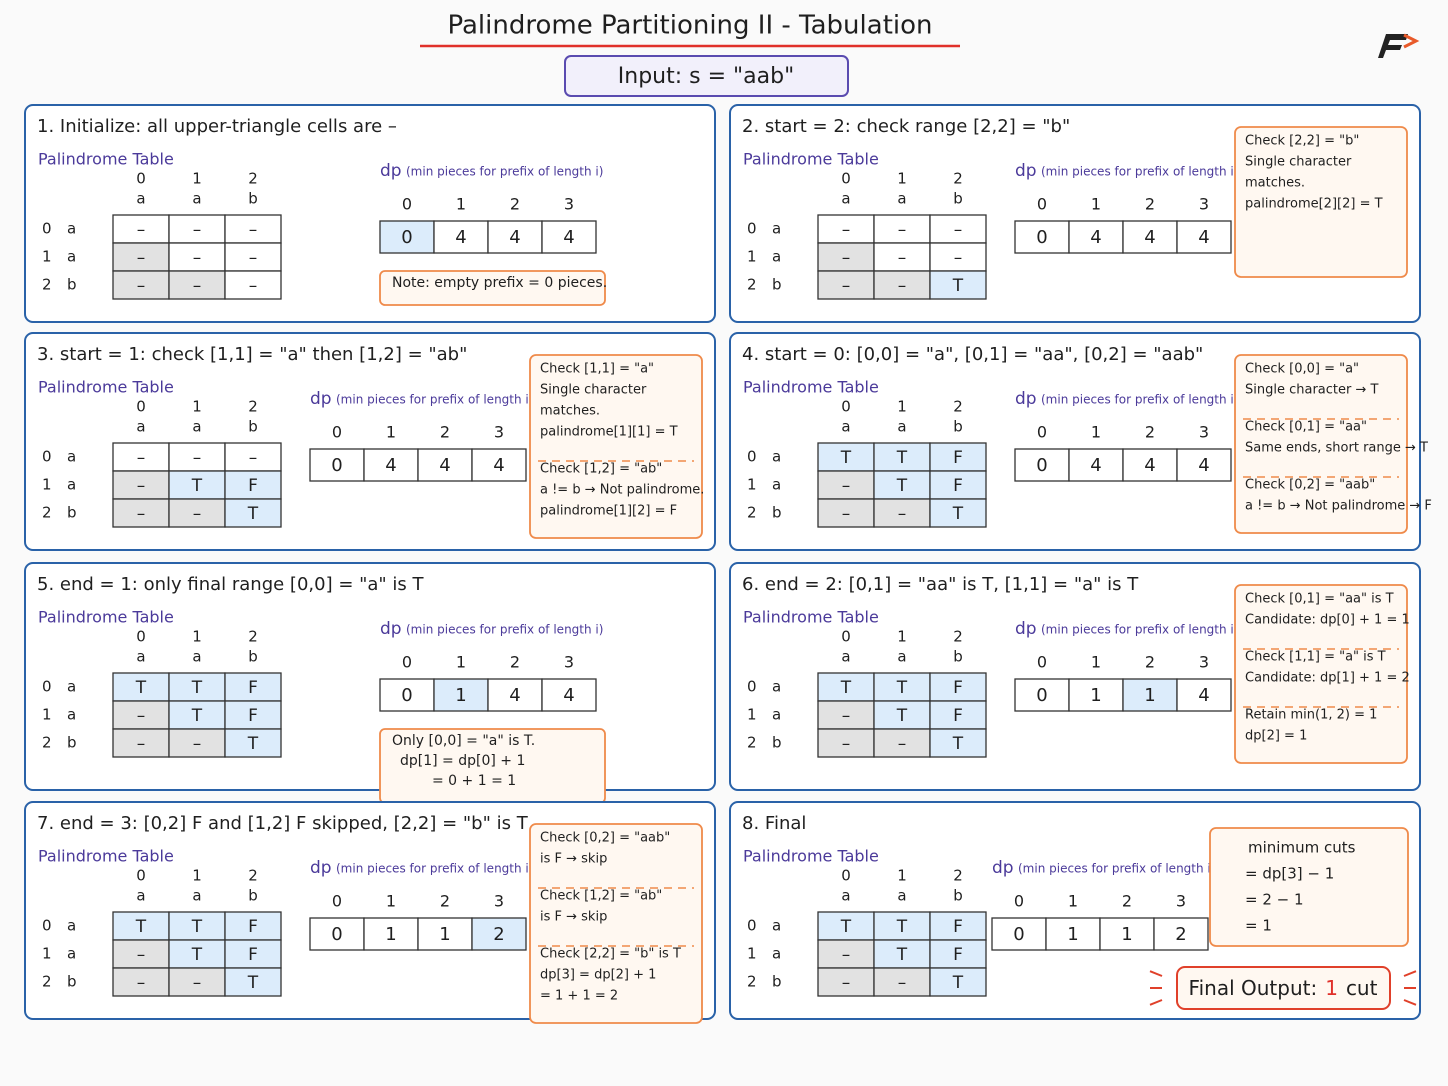  What do you see at coordinates (463, 741) in the screenshot?
I see `note-line: Only [0,0] = "a" is T.` at bounding box center [463, 741].